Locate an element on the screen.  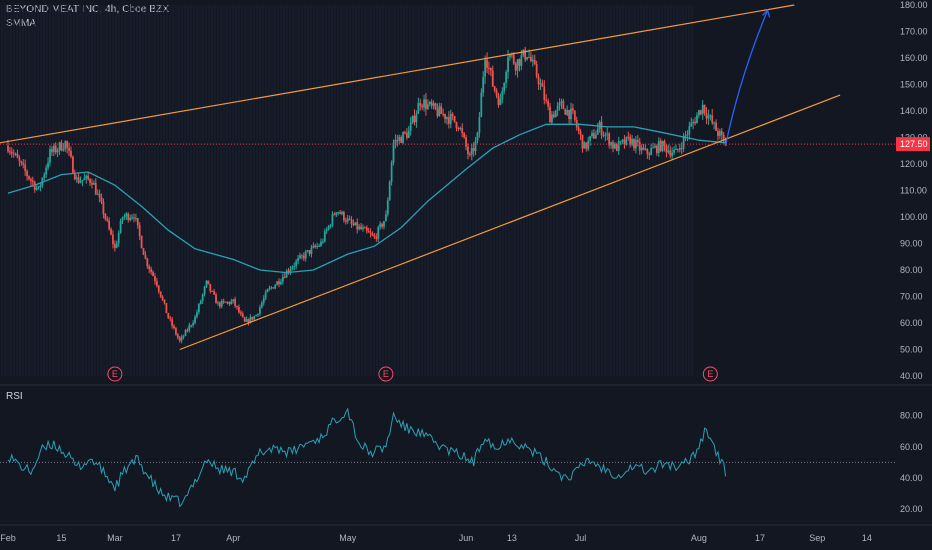
price-axis-label: 110.00 is located at coordinates (913, 191).